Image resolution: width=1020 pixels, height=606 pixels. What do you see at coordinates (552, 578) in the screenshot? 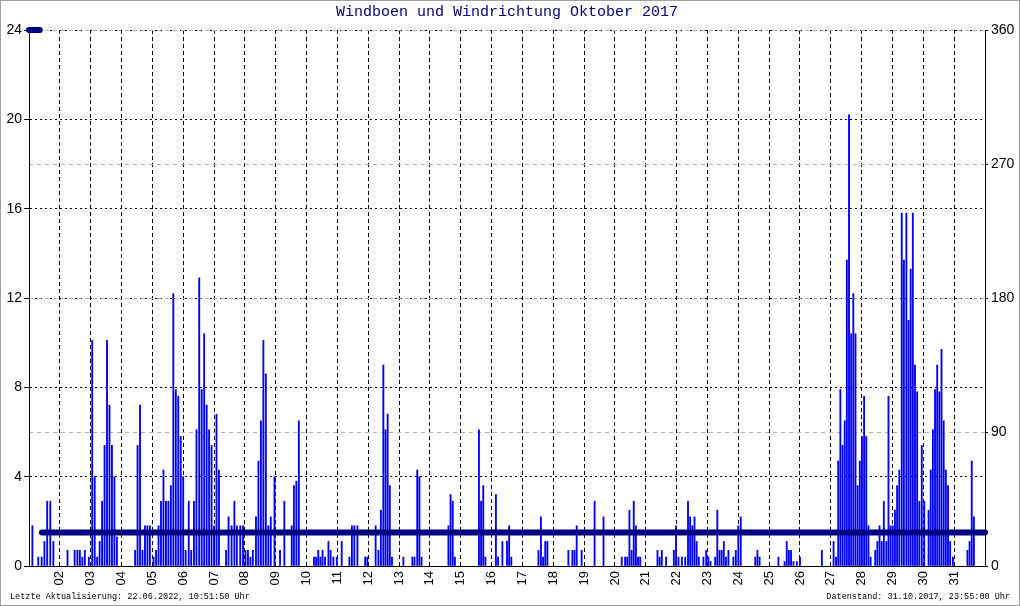
I see `x-tick-label: 18` at bounding box center [552, 578].